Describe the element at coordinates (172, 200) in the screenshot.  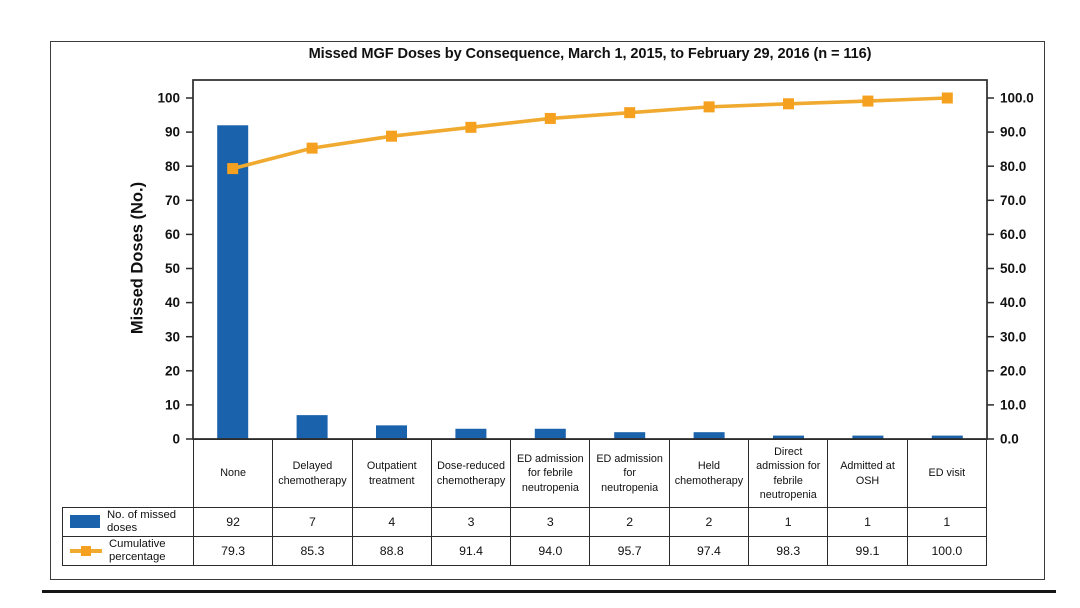
I see `left-axis-tick-label: 70` at that location.